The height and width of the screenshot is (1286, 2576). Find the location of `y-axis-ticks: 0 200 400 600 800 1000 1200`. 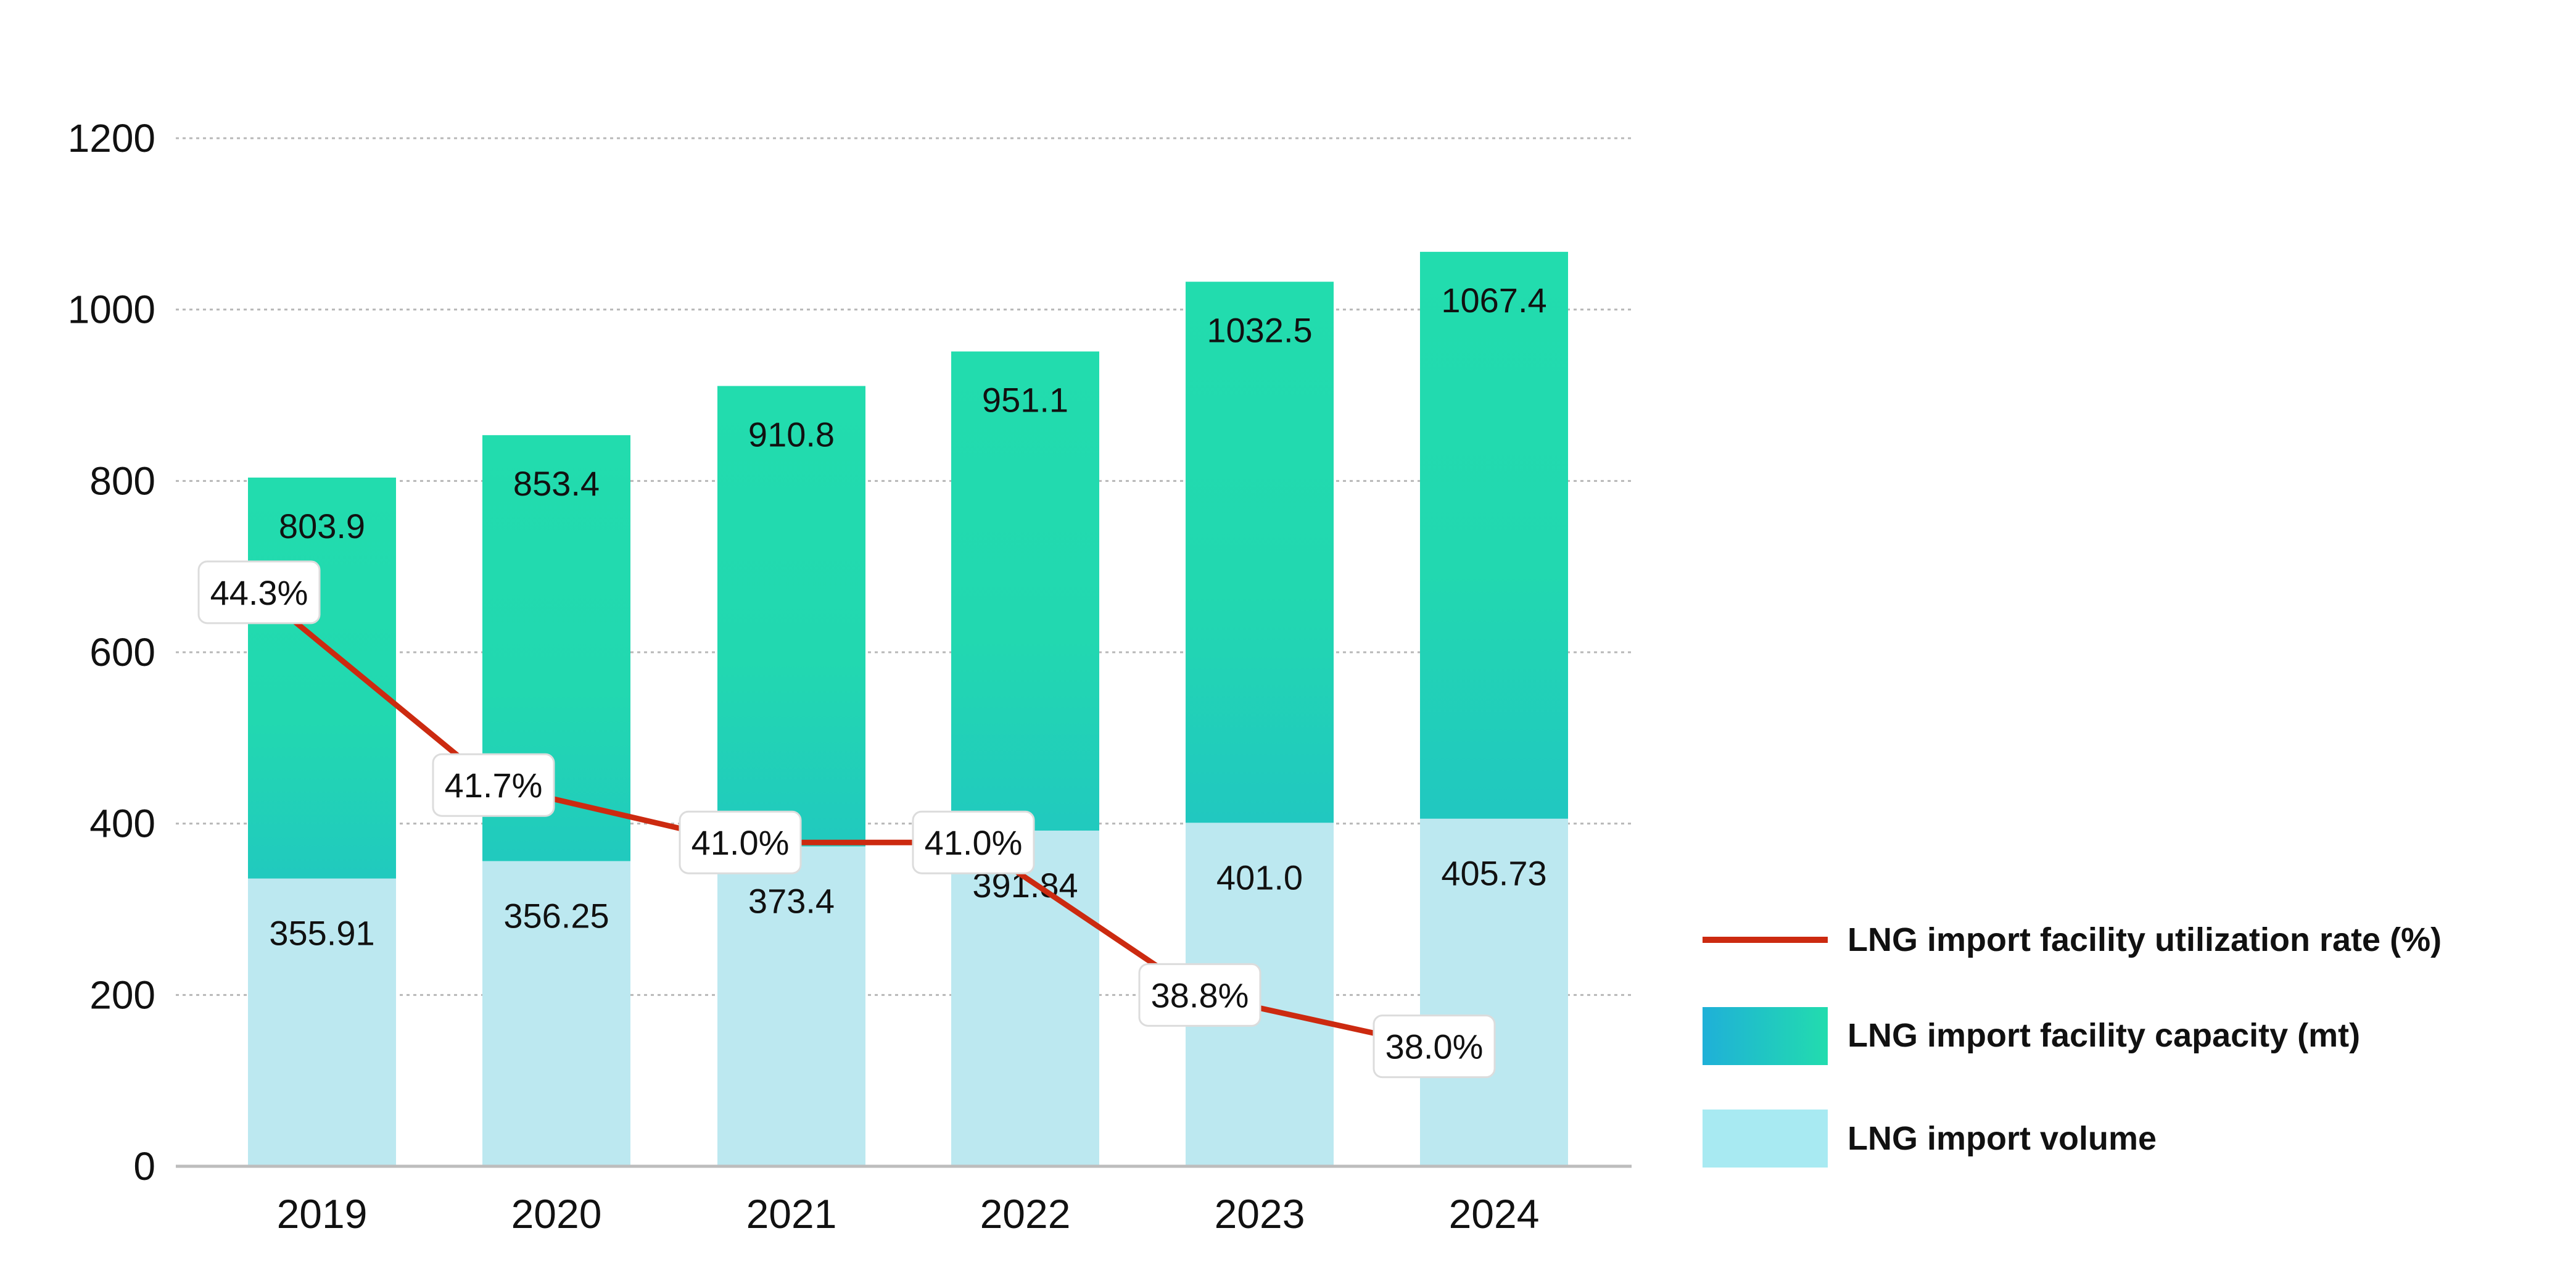

y-axis-ticks: 0 200 400 600 800 1000 1200 is located at coordinates (111, 652).